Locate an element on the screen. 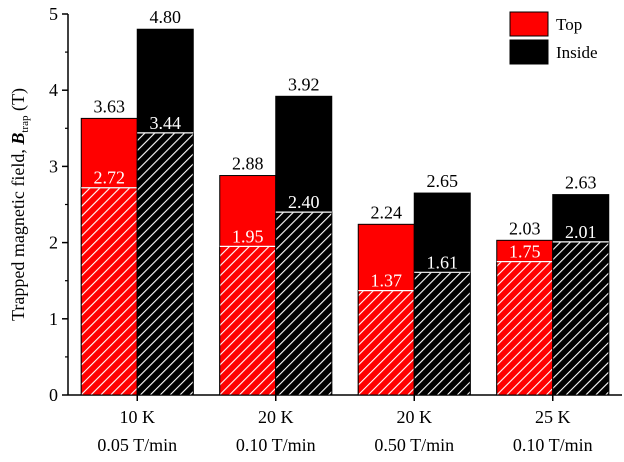 Image resolution: width=624 pixels, height=462 pixels. y-tick-label: 1 is located at coordinates (53, 319).